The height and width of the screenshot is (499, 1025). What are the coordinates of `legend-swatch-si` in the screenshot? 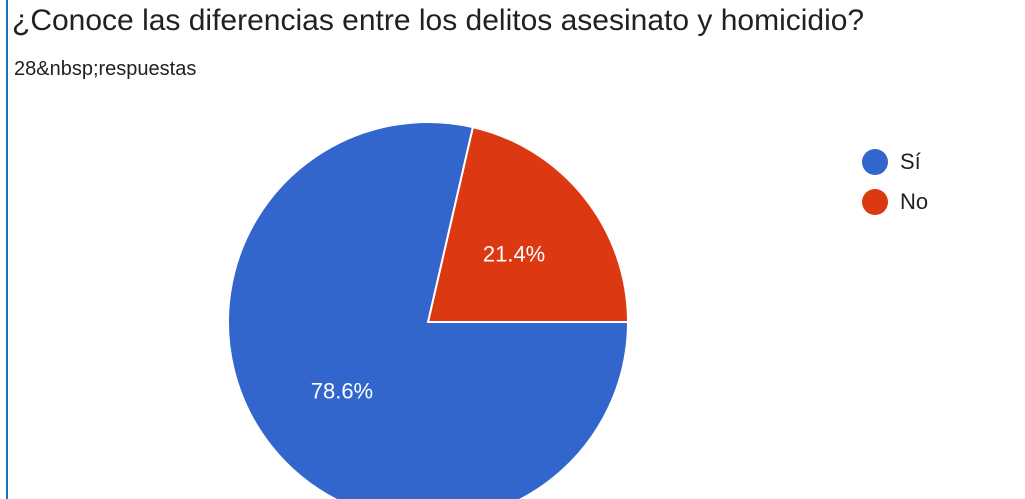 It's located at (875, 162).